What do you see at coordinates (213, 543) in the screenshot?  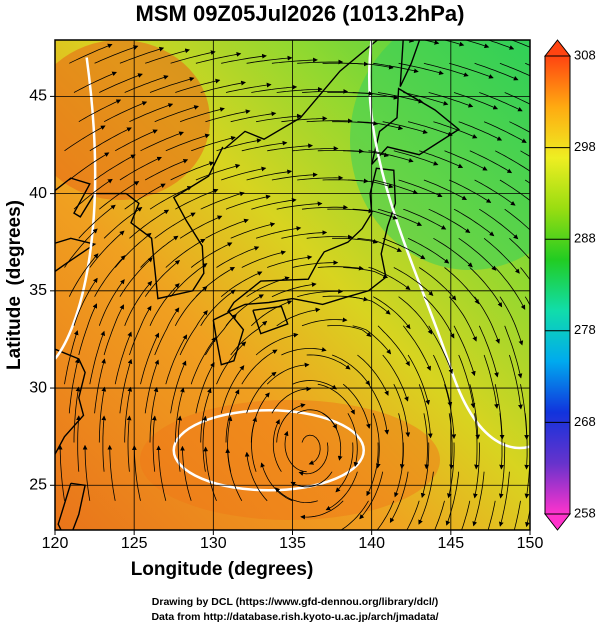 I see `x-tick-label: 130` at bounding box center [213, 543].